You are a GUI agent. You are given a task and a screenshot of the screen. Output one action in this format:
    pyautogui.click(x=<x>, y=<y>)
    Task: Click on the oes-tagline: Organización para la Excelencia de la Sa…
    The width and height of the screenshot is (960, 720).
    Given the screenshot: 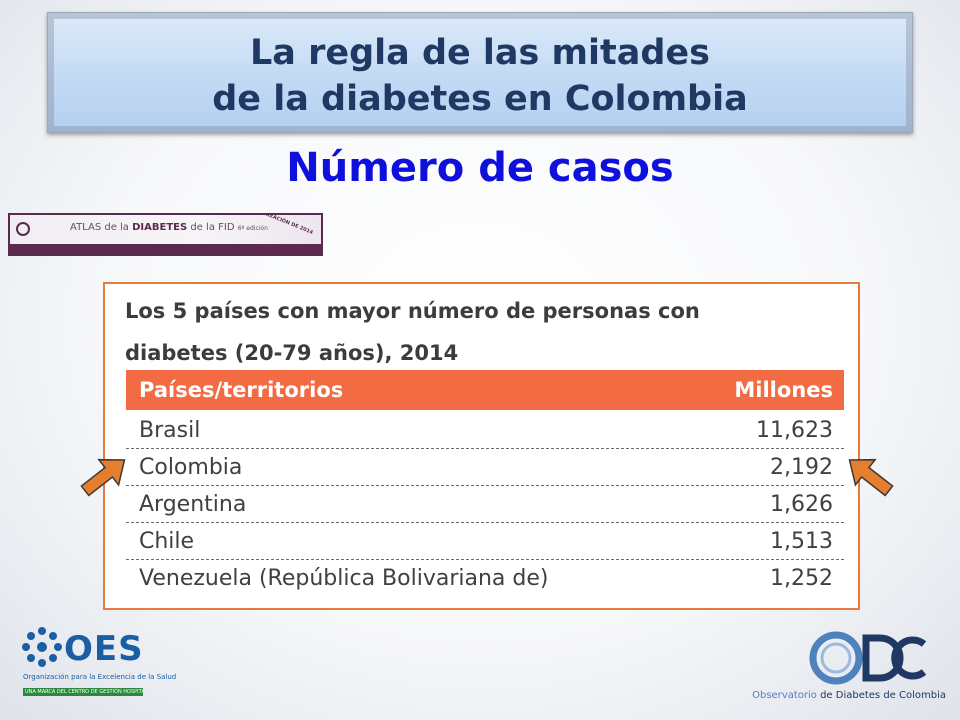 What is the action you would take?
    pyautogui.click(x=100, y=677)
    